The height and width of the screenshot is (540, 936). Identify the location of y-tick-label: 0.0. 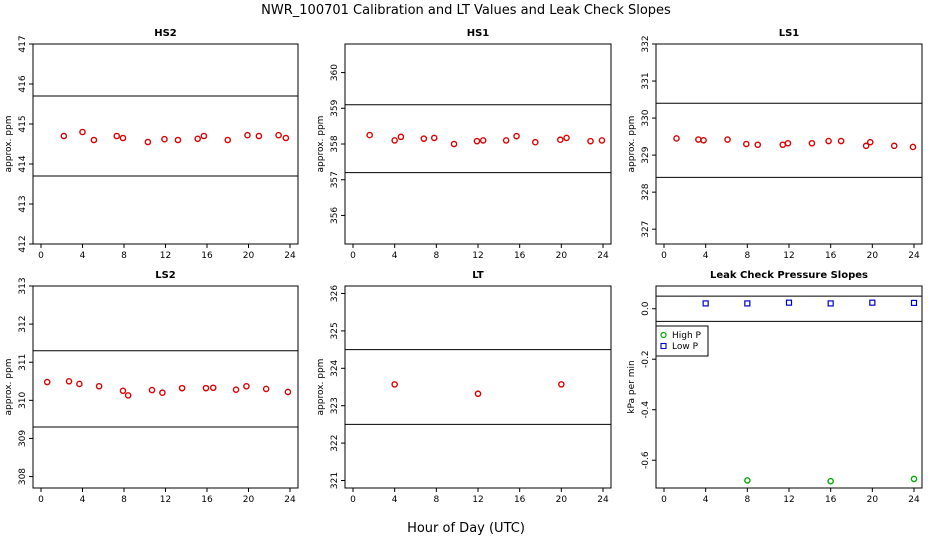
(646, 308).